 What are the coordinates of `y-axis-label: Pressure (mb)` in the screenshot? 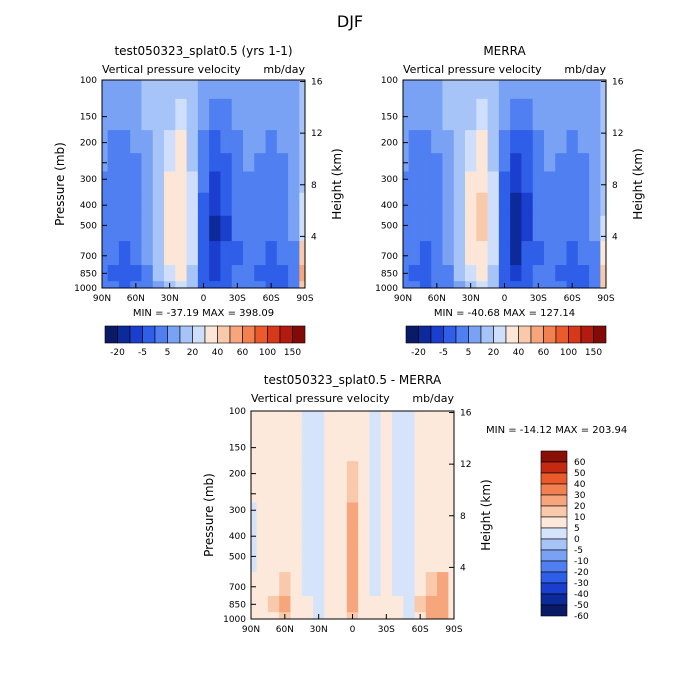 It's located at (60, 184).